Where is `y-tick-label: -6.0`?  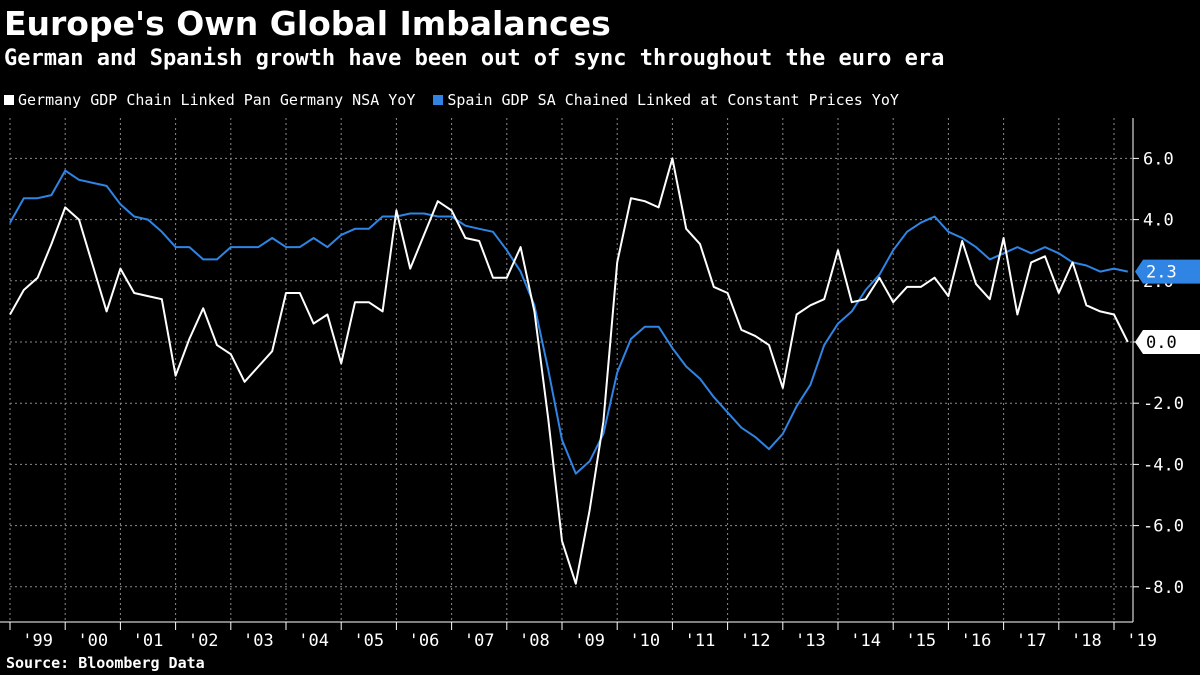 y-tick-label: -6.0 is located at coordinates (1163, 527).